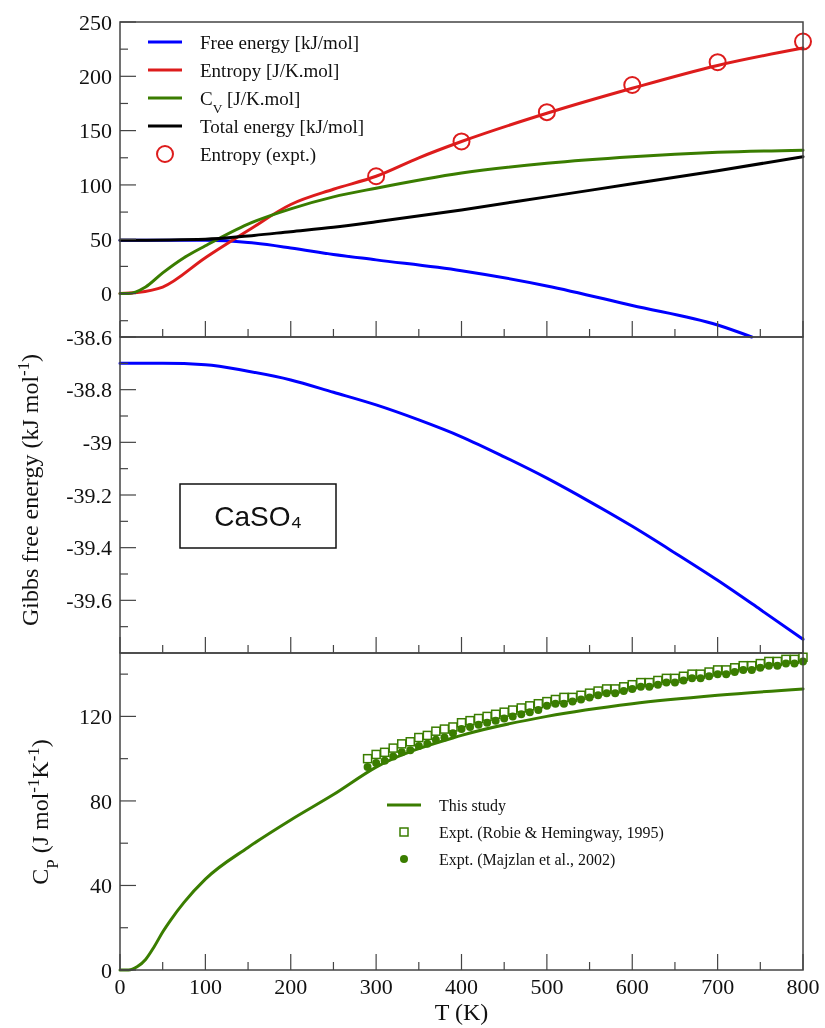  Describe the element at coordinates (205, 986) in the screenshot. I see `x-tick-label: 100` at that location.